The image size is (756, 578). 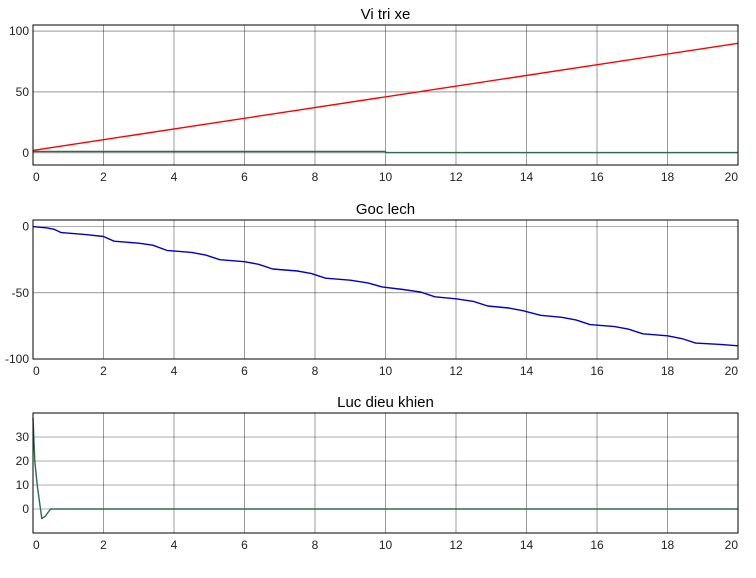 What do you see at coordinates (385, 402) in the screenshot?
I see `chart-title: Luc dieu khien` at bounding box center [385, 402].